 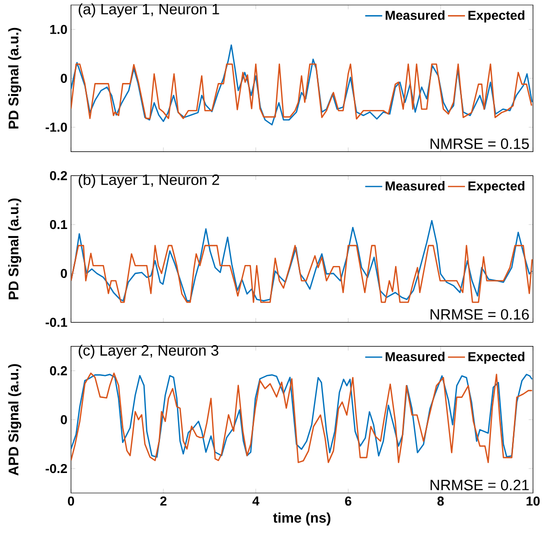 I want to click on y-tick-label: -1.0, so click(x=57, y=127).